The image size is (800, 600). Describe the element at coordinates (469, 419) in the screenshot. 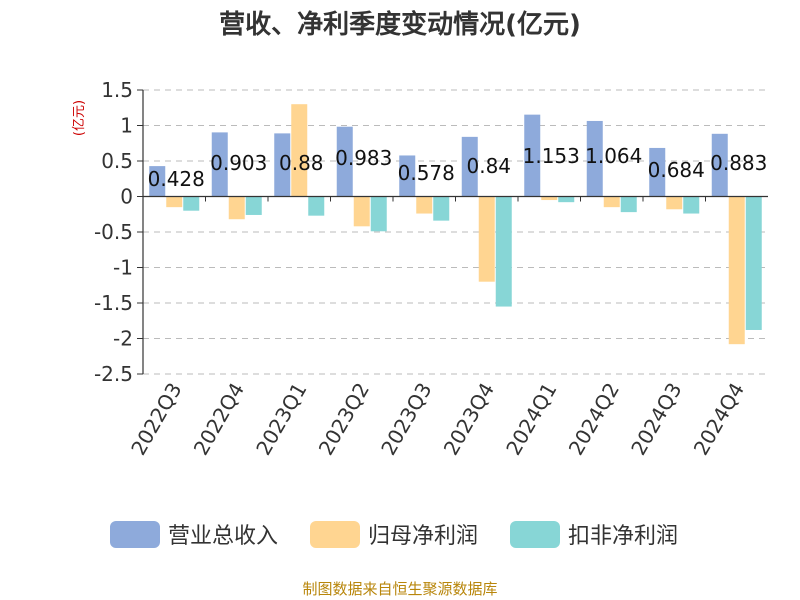

I see `x-tick-label: 2023Q4` at that location.